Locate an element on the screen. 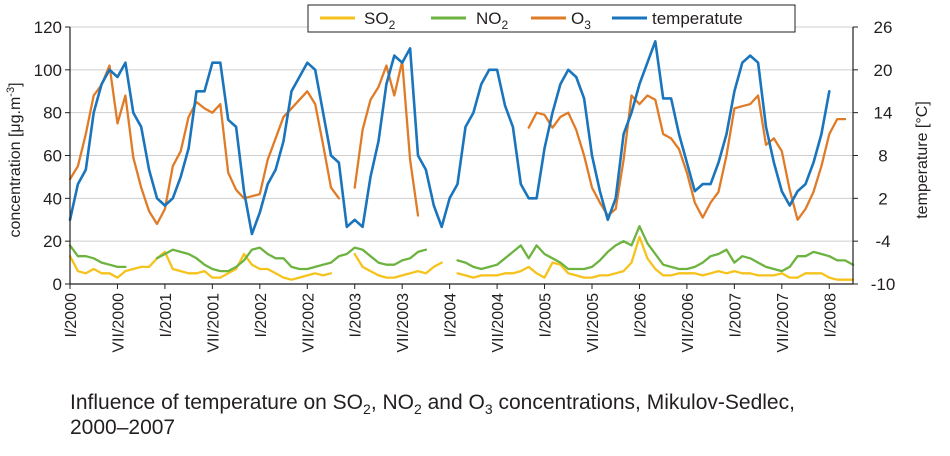 This screenshot has width=950, height=456. x-tick-label: I/2000 is located at coordinates (71, 315).